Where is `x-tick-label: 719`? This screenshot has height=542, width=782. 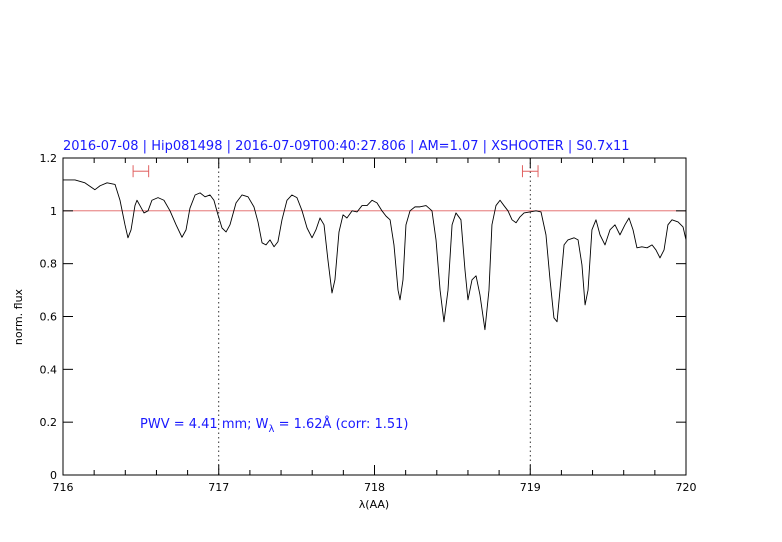
x-tick-label: 719 is located at coordinates (530, 487).